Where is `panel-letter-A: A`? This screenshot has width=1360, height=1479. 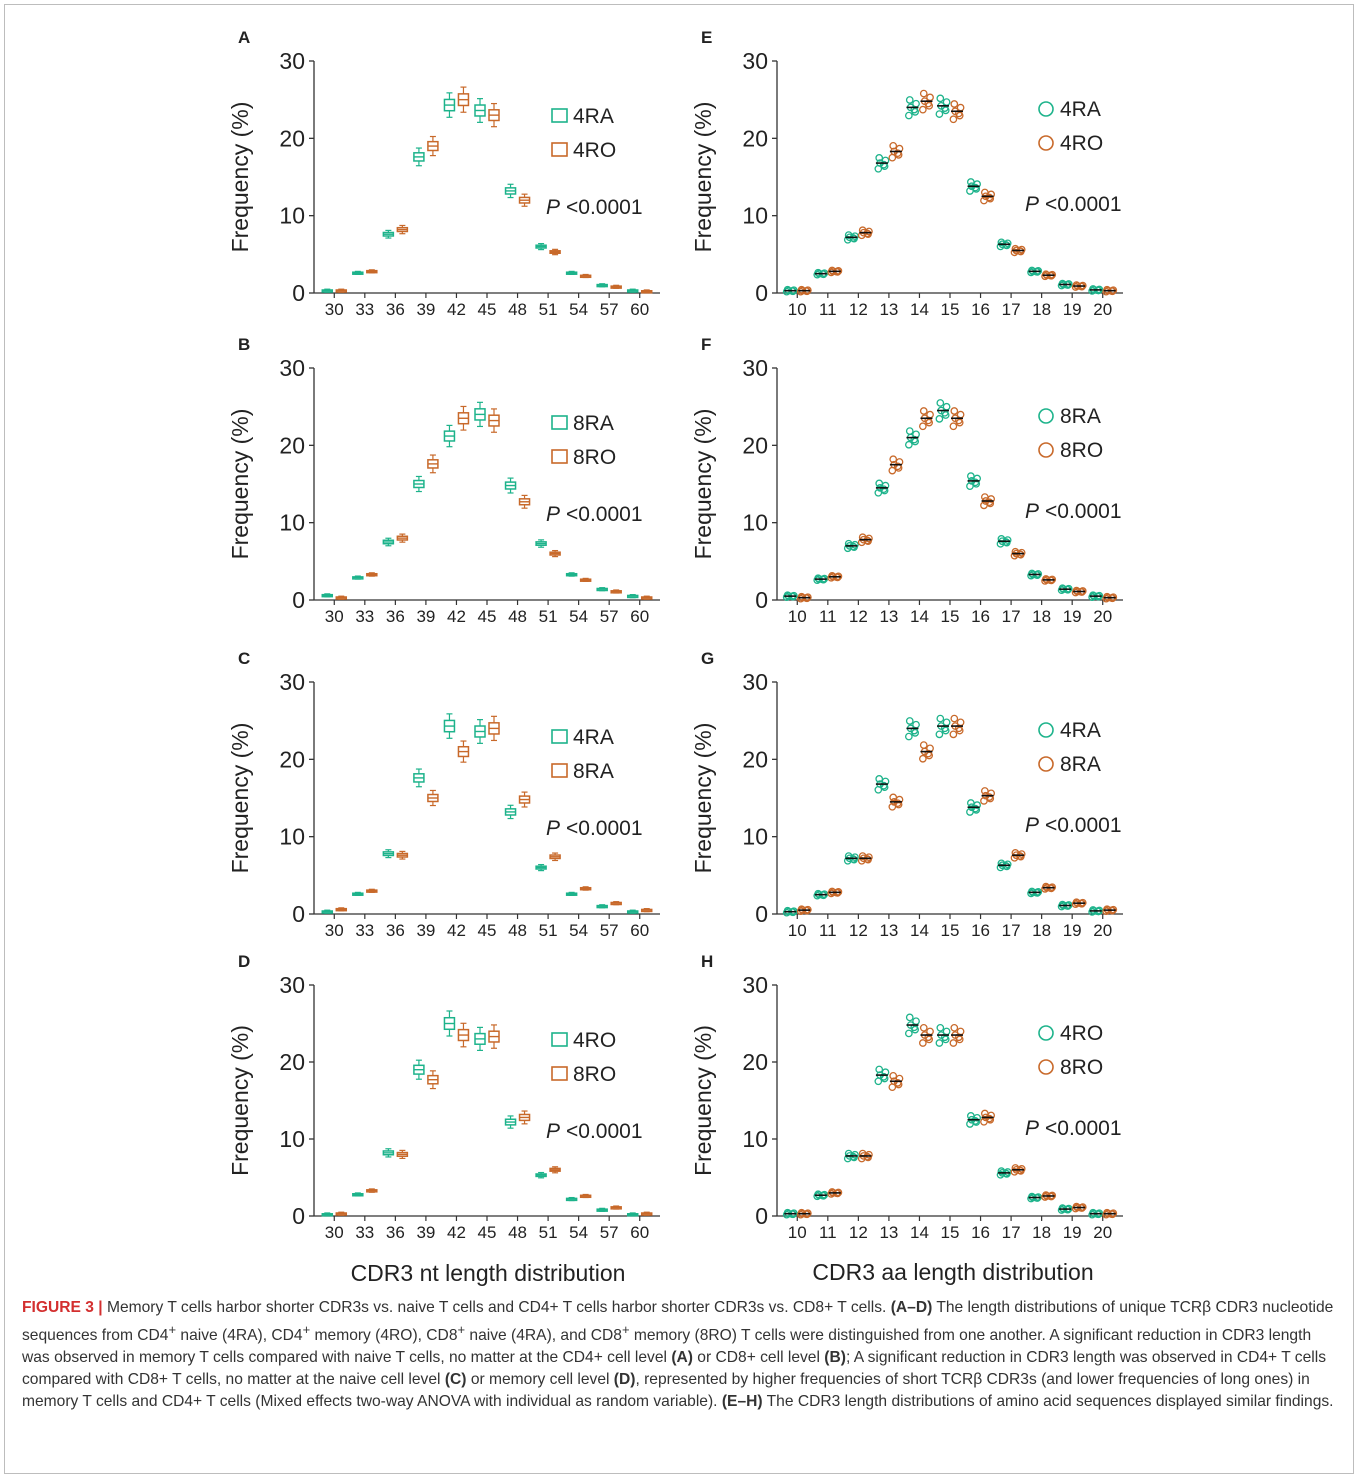 panel-letter-A: A is located at coordinates (244, 37).